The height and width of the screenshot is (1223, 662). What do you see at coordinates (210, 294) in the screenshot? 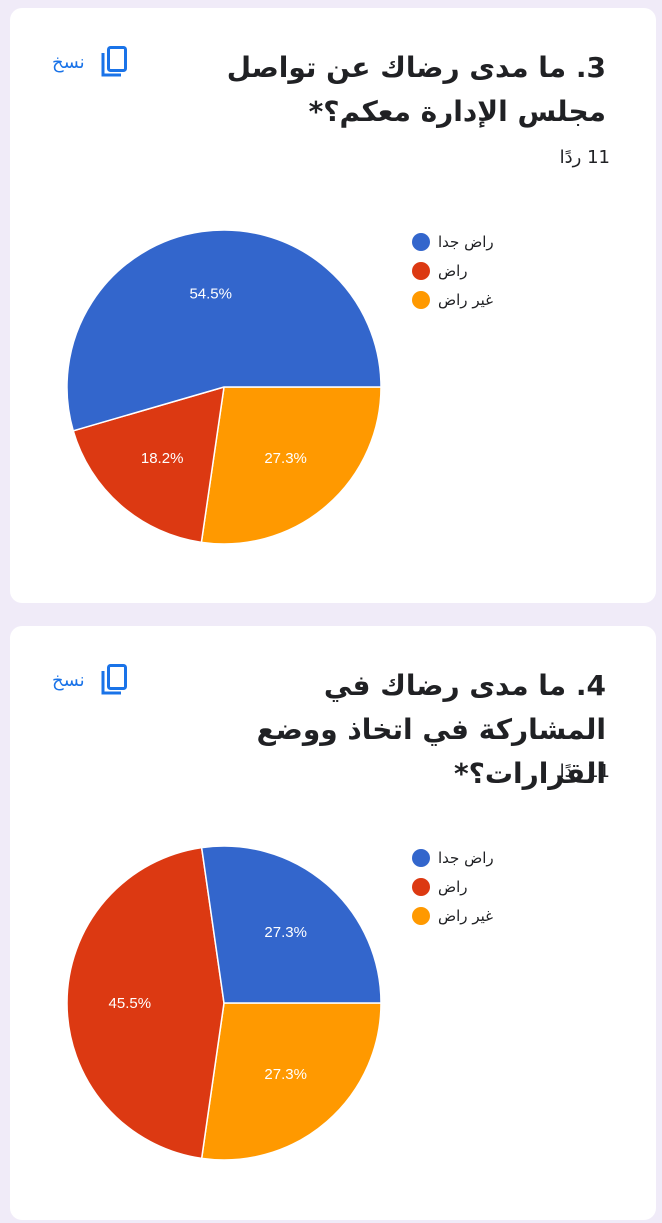
I see `pie-slice-label: 54.5%` at bounding box center [210, 294].